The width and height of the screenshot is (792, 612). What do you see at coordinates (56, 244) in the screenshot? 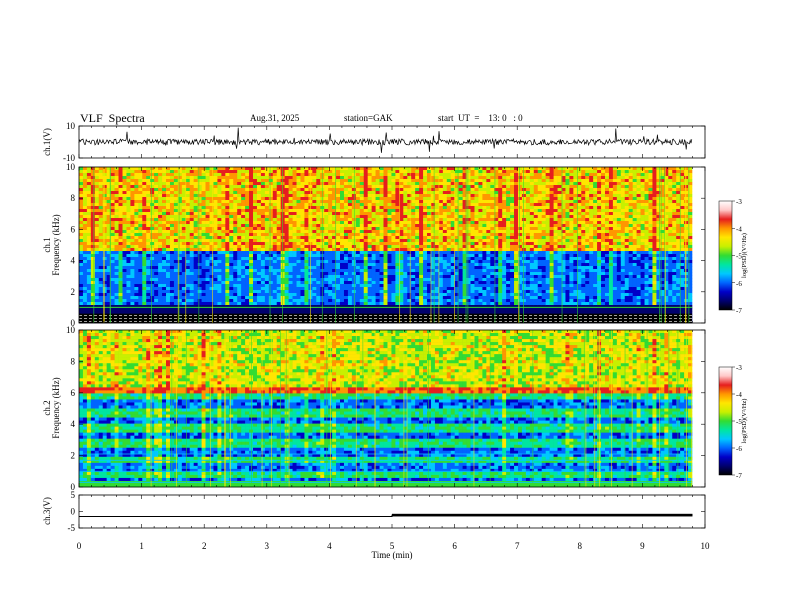
I see `ch1-spec-ylabel-line2: Frequency (kHz)` at bounding box center [56, 244].